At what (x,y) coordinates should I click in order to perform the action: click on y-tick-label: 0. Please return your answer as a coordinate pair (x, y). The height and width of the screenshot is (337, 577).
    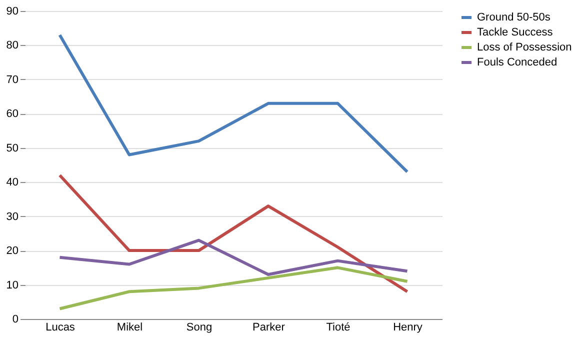
    Looking at the image, I should click on (15, 320).